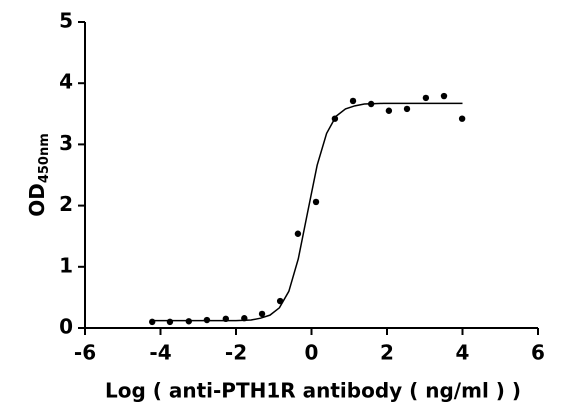 Image resolution: width=569 pixels, height=417 pixels. Describe the element at coordinates (313, 391) in the screenshot. I see `x-axis-label: Log ( anti-PTH1R antibody ( ng/ml ) )` at that location.